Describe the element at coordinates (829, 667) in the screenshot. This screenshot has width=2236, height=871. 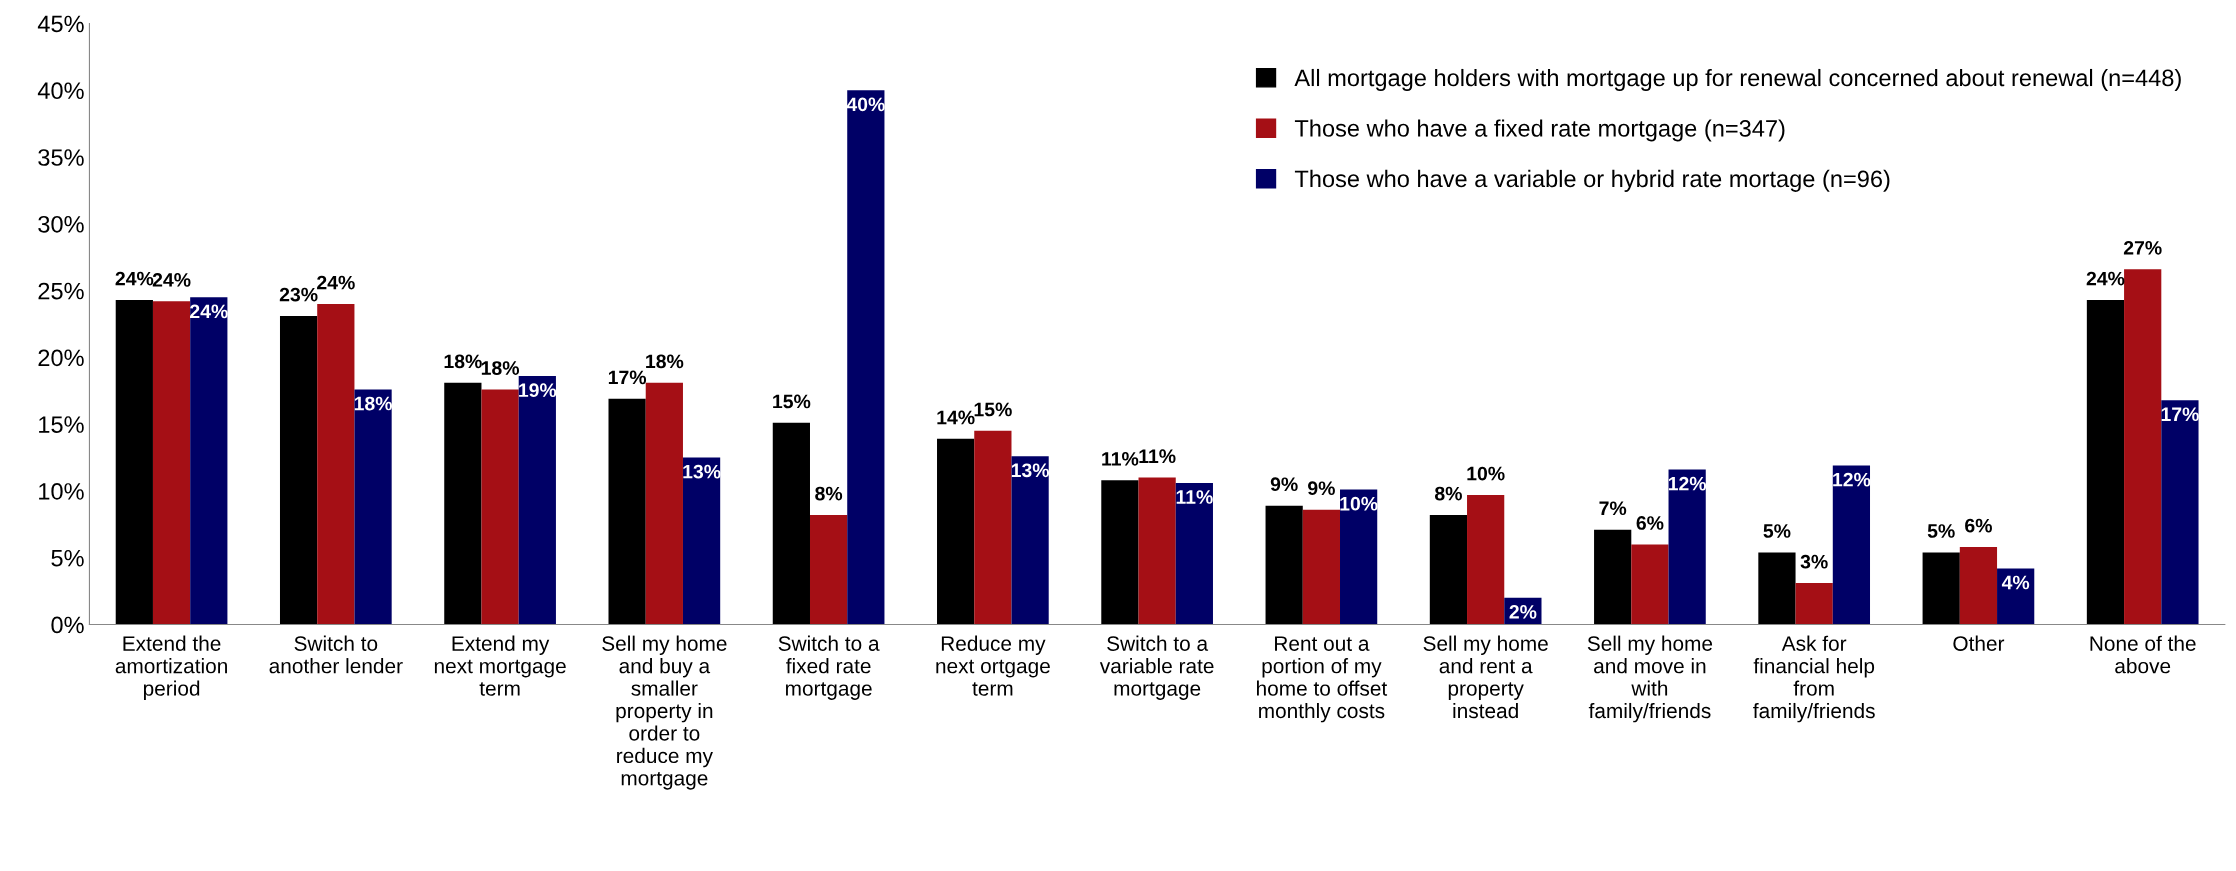
I see `x-tick-label: Switch to a fixed rate mortgage` at that location.